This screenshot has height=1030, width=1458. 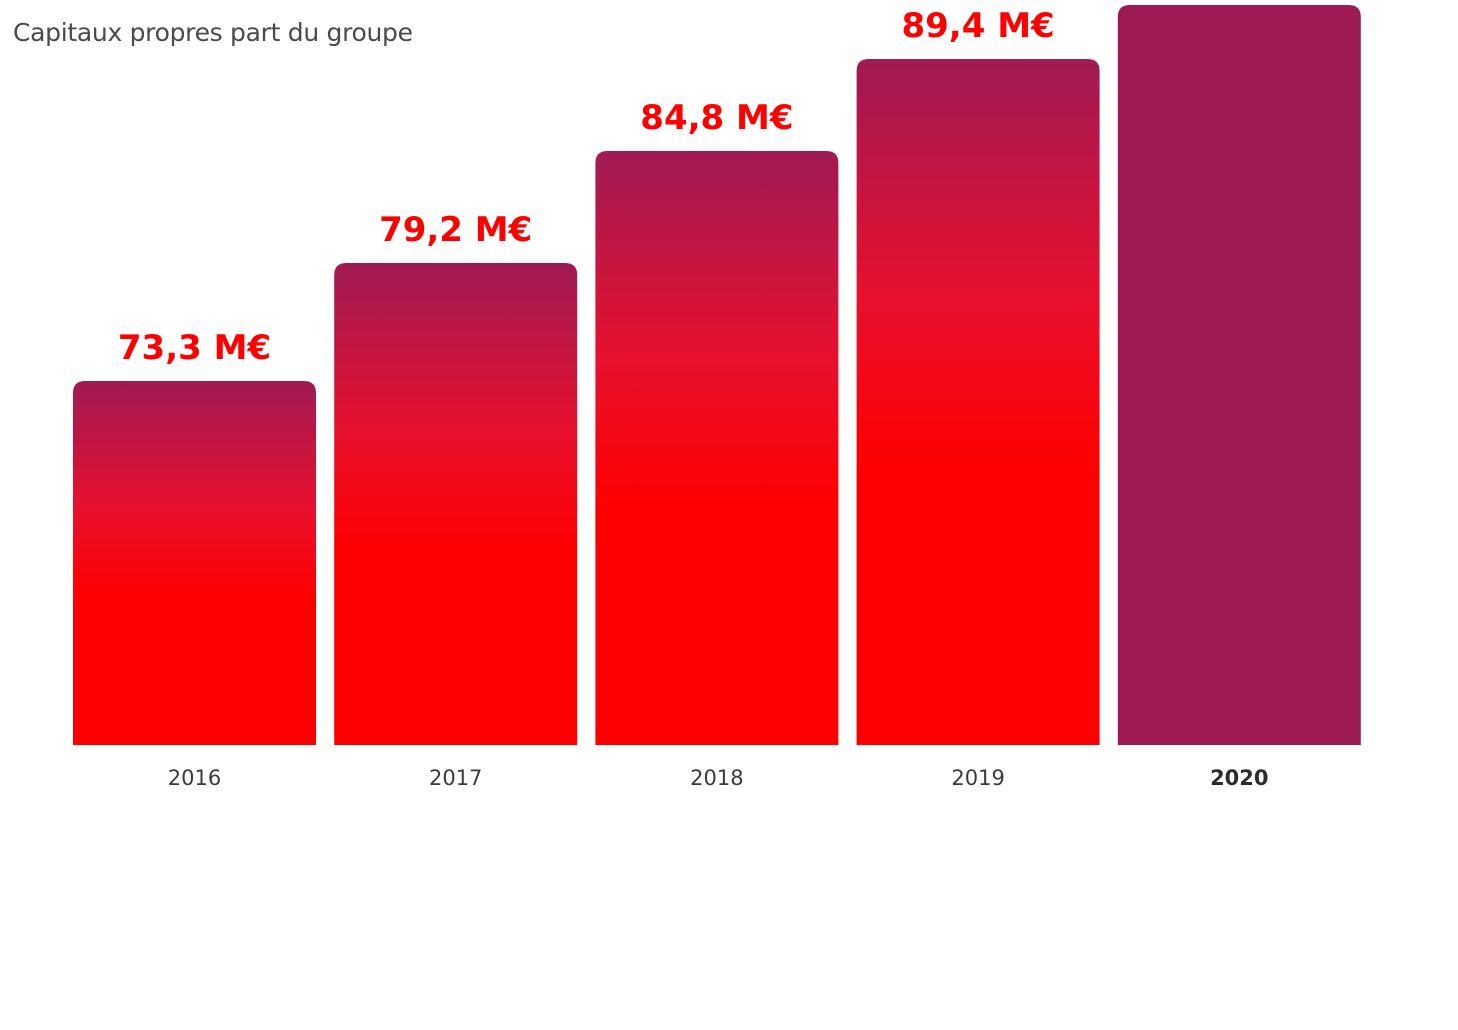 What do you see at coordinates (194, 348) in the screenshot?
I see `value-label-2016: 73,3 M€` at bounding box center [194, 348].